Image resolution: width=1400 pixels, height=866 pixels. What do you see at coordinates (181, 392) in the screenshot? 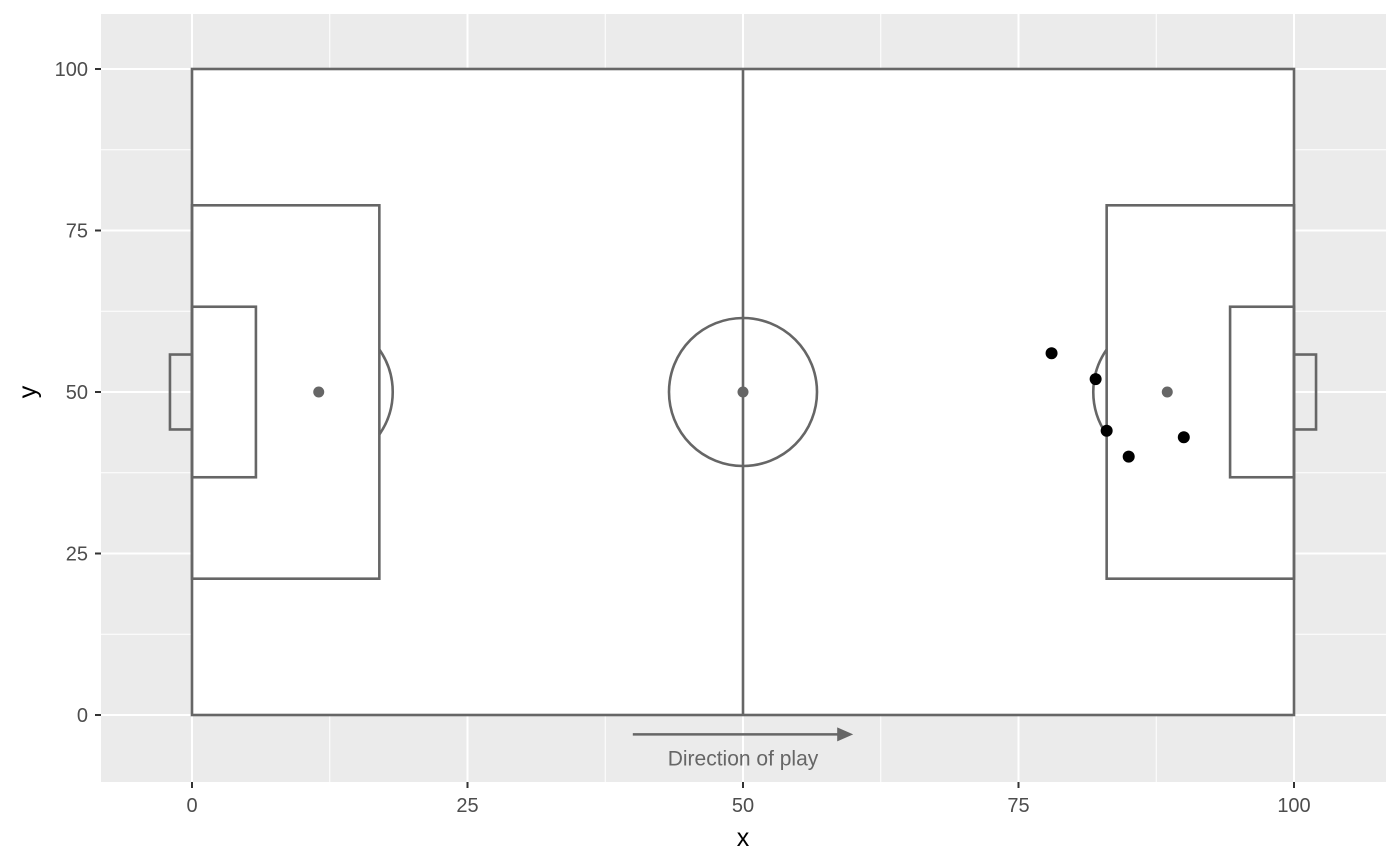
I see `left-goal` at bounding box center [181, 392].